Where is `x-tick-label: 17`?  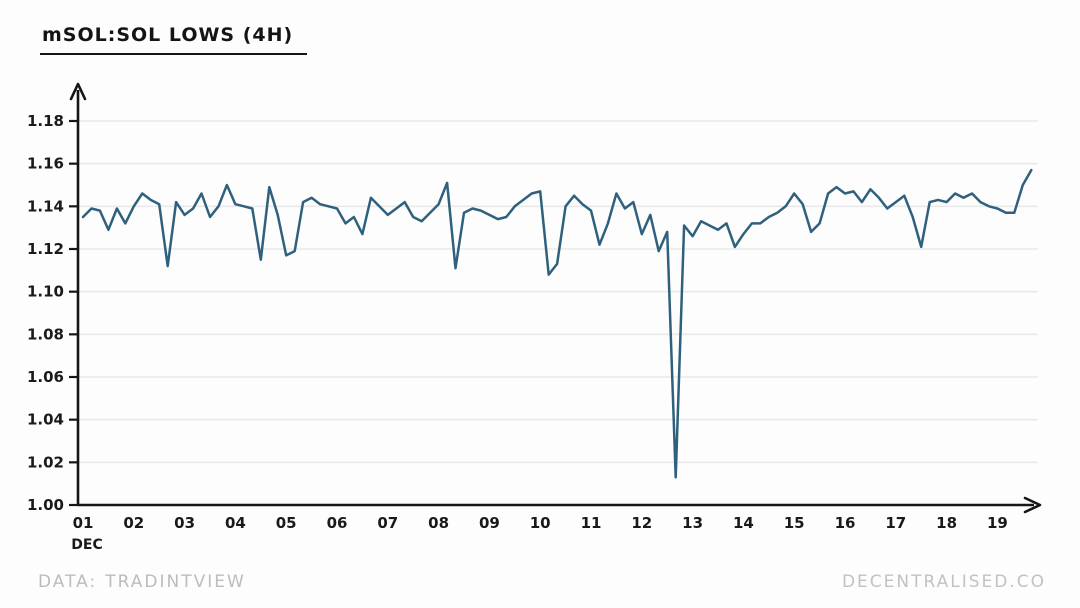
x-tick-label: 17 is located at coordinates (895, 523).